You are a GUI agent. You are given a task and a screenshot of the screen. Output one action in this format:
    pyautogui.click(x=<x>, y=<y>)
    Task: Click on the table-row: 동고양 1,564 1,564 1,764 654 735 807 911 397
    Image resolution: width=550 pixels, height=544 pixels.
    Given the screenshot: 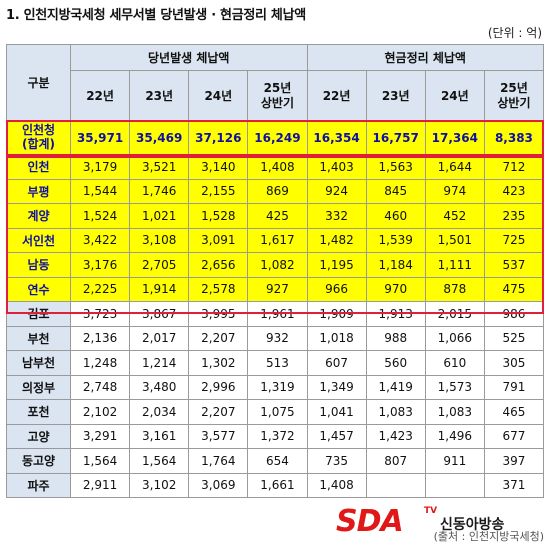 What is the action you would take?
    pyautogui.click(x=275, y=461)
    